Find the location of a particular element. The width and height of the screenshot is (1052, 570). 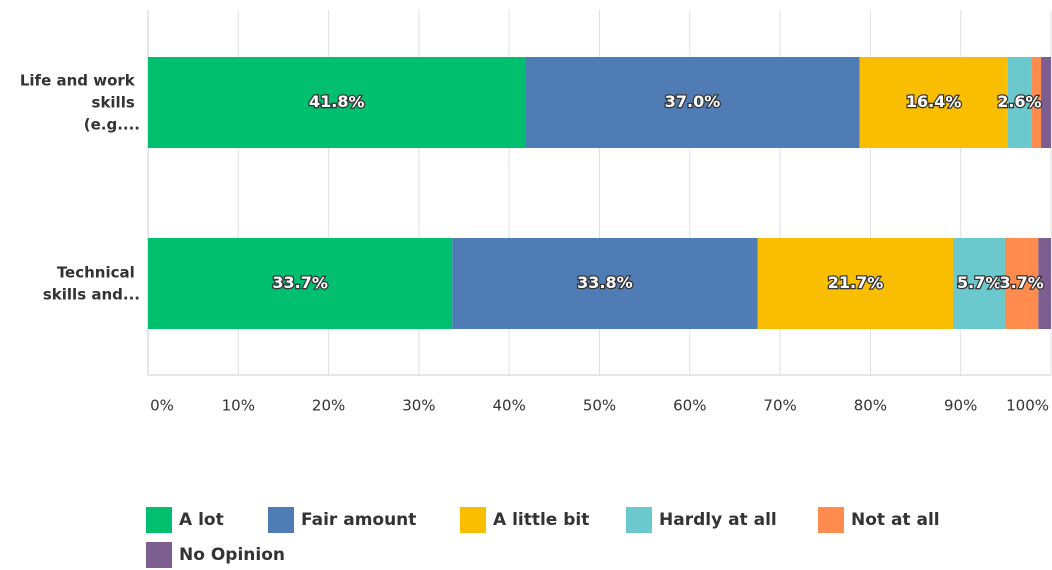

x-tick-label: 60% is located at coordinates (689, 406).